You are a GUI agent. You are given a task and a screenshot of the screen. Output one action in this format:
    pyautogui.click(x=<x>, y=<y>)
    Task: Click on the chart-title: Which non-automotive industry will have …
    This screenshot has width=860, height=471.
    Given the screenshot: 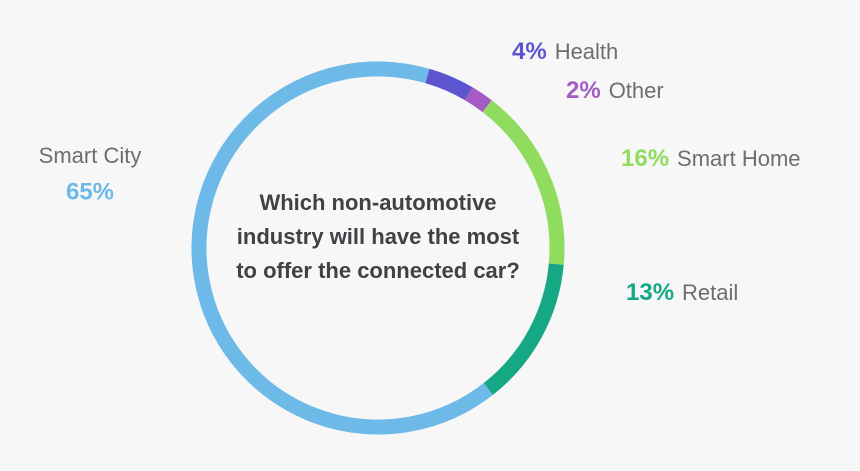 What is the action you would take?
    pyautogui.click(x=378, y=236)
    